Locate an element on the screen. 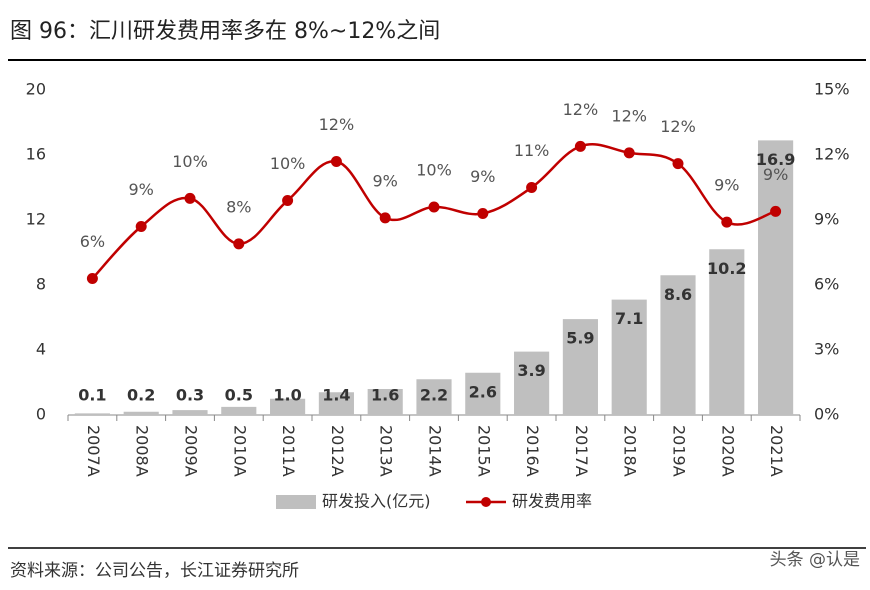 This screenshot has height=590, width=870. bar-label: 5.9 is located at coordinates (580, 338).